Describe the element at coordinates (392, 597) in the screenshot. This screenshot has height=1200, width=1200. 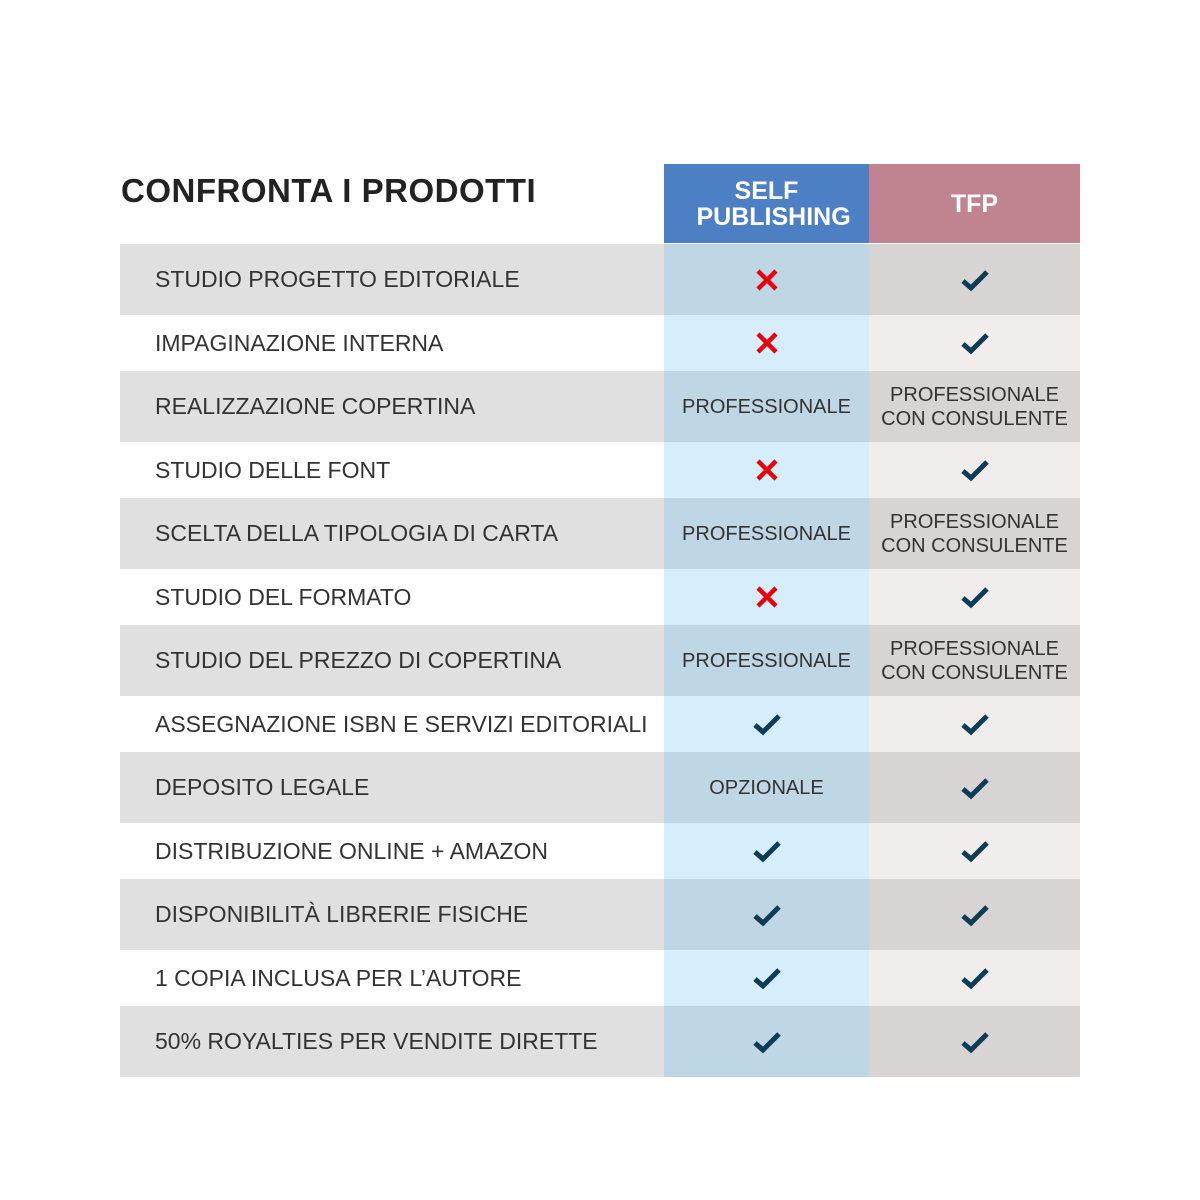
I see `feature-label: STUDIO DEL FORMATO` at that location.